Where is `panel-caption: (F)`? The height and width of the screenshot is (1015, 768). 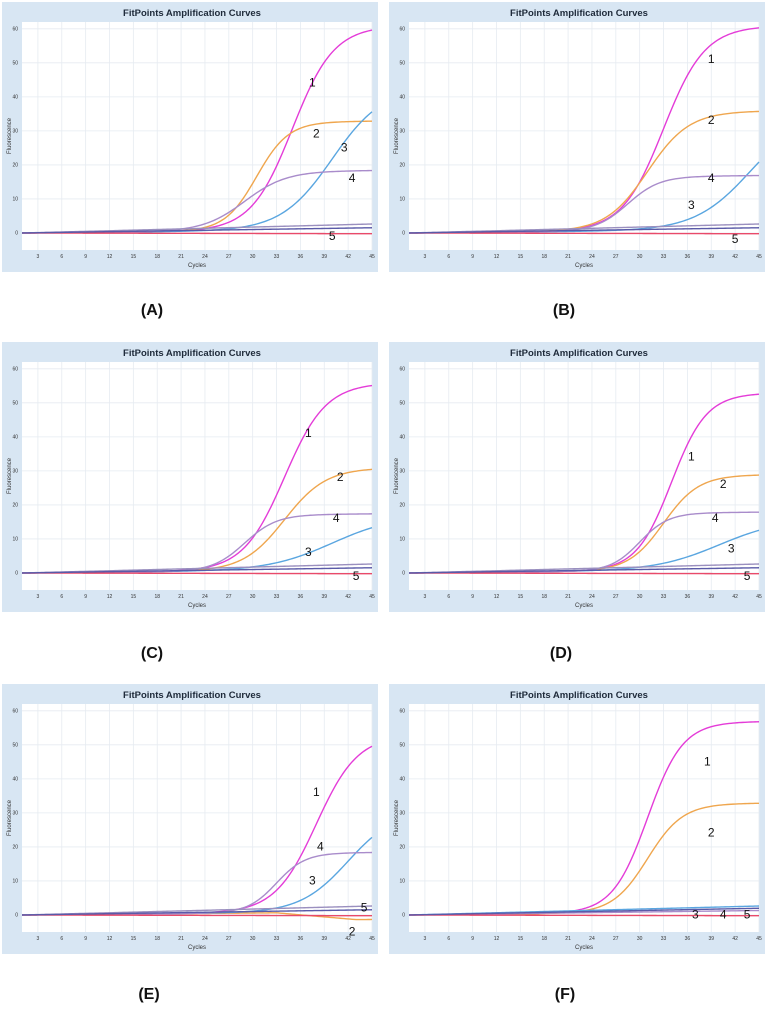
panel-caption: (F) is located at coordinates (565, 994).